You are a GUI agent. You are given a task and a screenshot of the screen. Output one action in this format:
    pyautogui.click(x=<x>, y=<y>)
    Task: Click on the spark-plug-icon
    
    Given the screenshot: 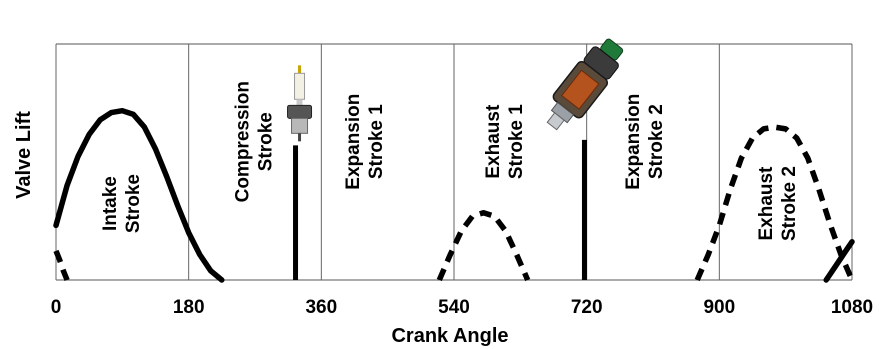 What is the action you would take?
    pyautogui.click(x=300, y=103)
    